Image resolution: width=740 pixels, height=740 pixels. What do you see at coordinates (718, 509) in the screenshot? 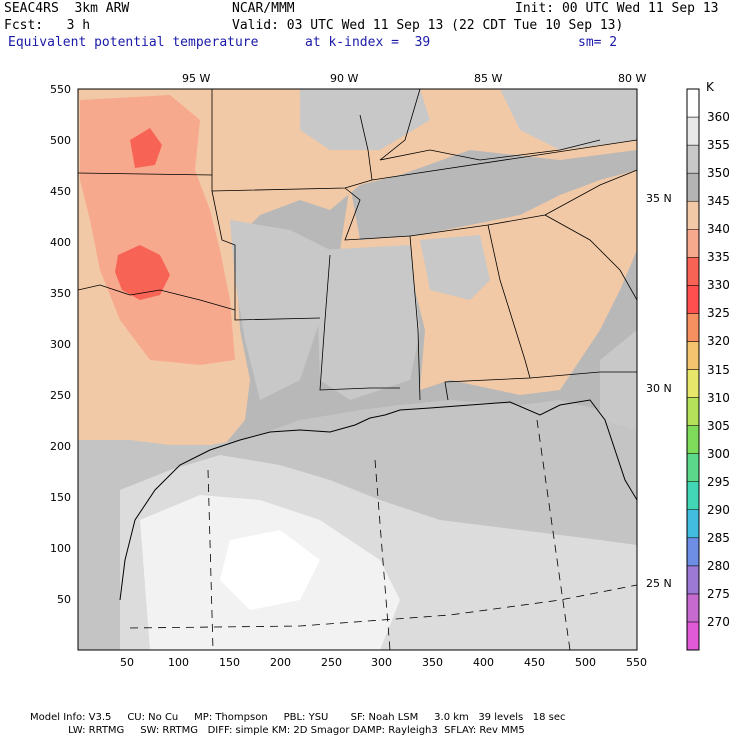
I see `colorbar-level-label: 290` at bounding box center [718, 509].